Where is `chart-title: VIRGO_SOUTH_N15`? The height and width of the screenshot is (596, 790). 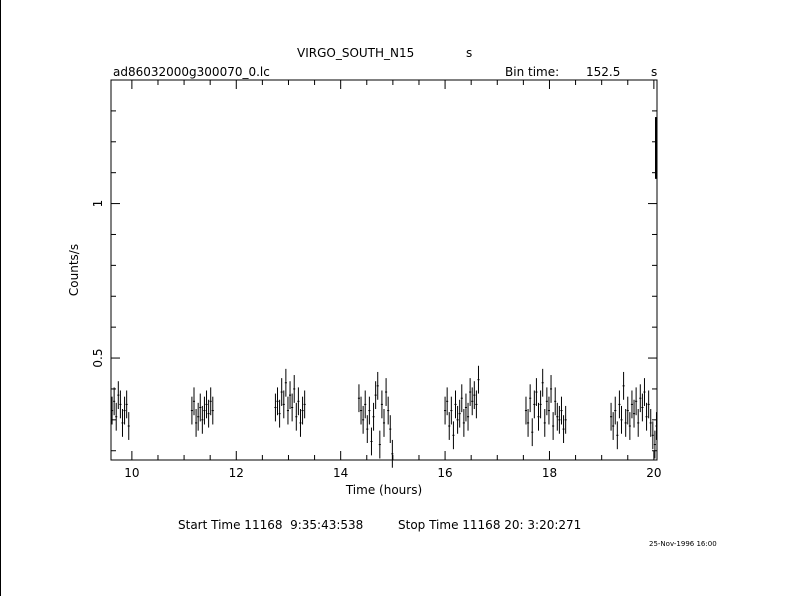
chart-title: VIRGO_SOUTH_N15 is located at coordinates (356, 53).